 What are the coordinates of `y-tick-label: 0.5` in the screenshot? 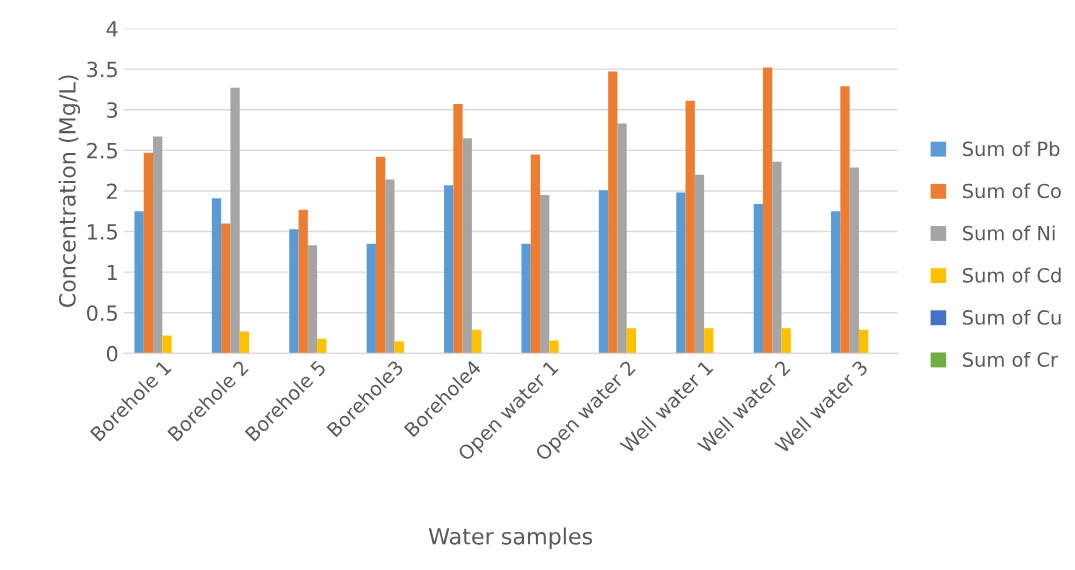 It's located at (102, 313).